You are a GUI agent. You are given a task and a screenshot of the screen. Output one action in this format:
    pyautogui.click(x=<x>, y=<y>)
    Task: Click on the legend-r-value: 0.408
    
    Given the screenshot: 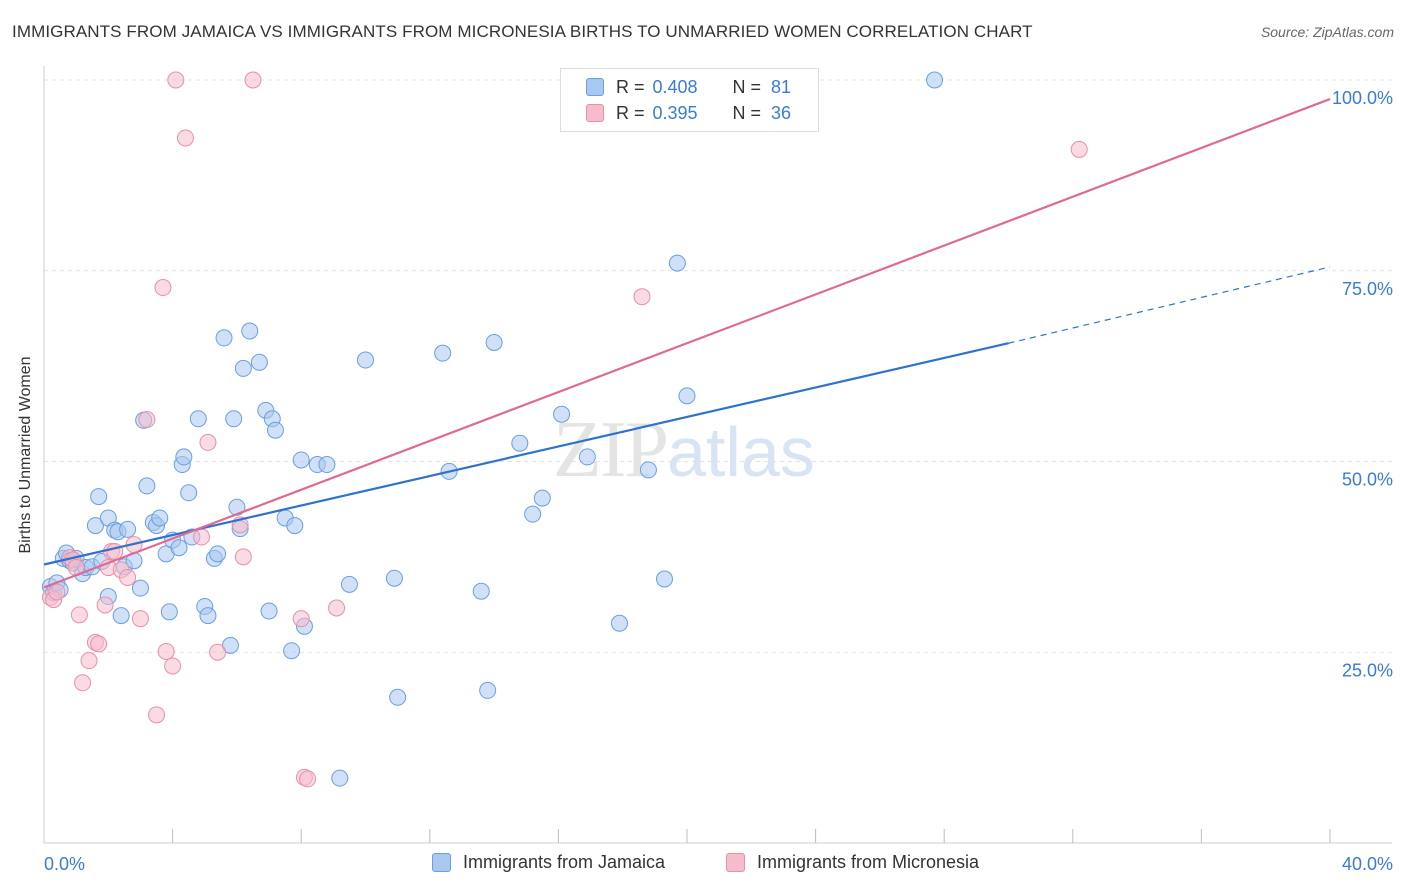 What is the action you would take?
    pyautogui.click(x=675, y=86)
    